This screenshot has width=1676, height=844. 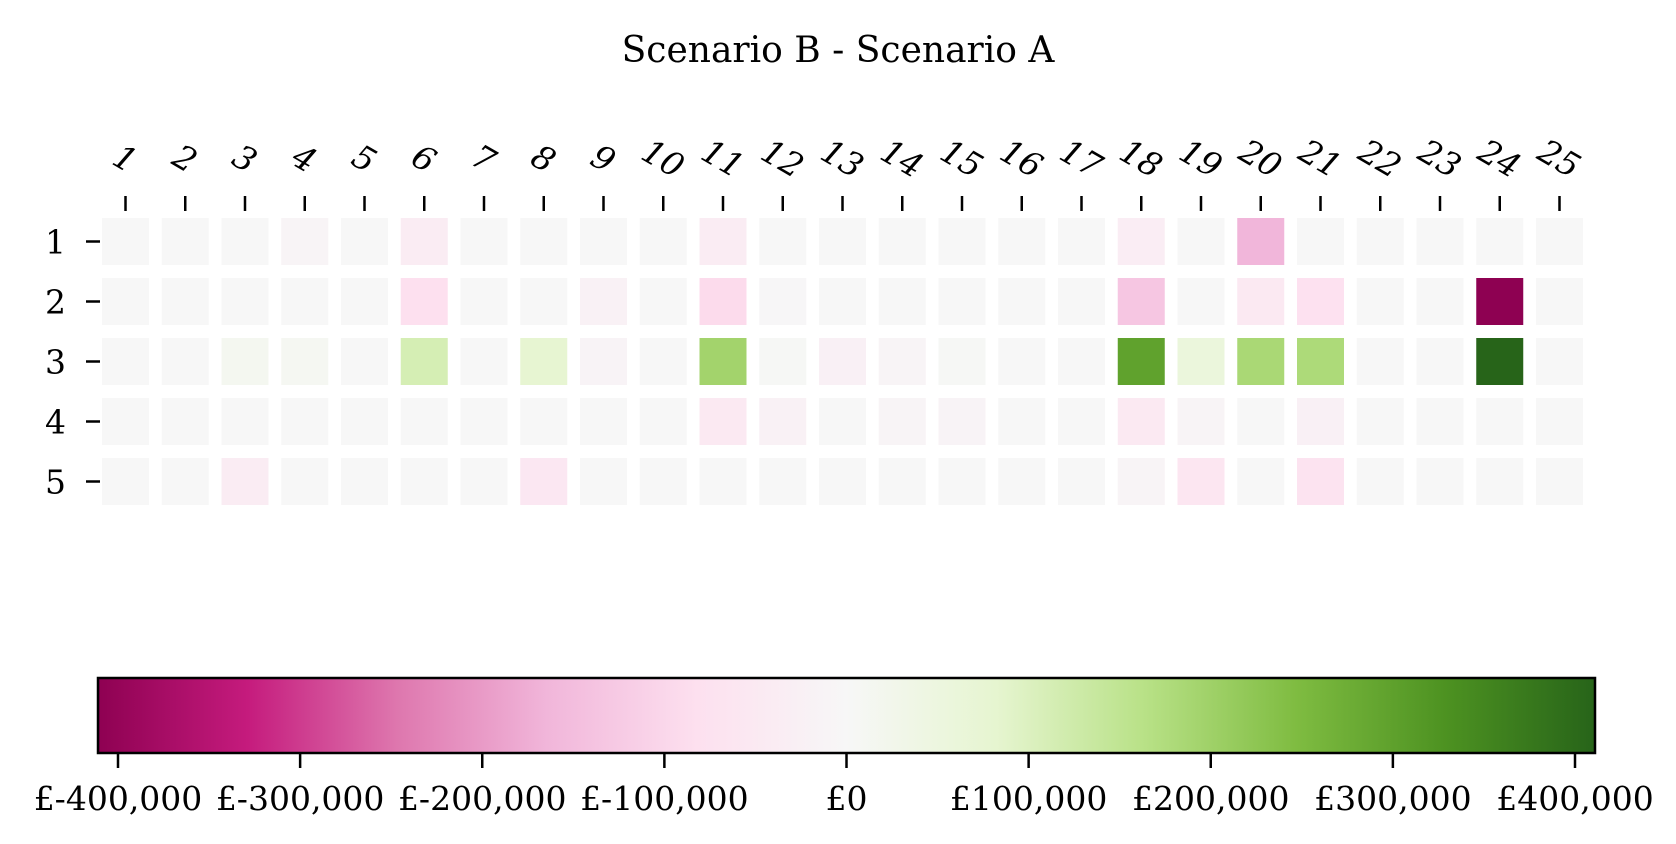 What do you see at coordinates (72, 362) in the screenshot?
I see `y-axis: 1 2 3 4 5` at bounding box center [72, 362].